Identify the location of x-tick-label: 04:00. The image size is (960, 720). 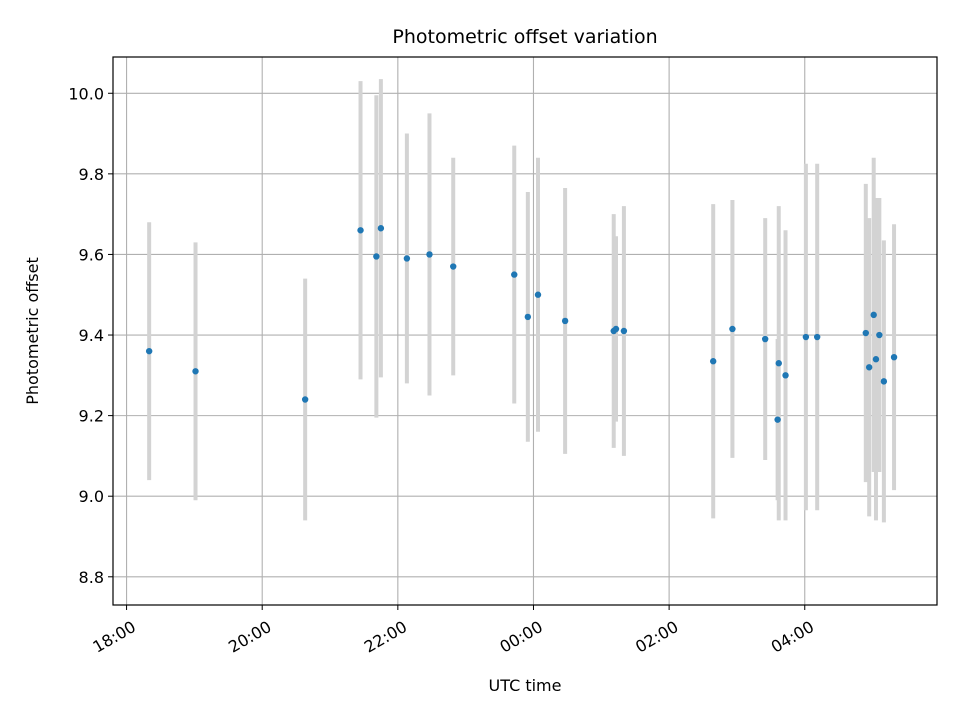
(792, 637).